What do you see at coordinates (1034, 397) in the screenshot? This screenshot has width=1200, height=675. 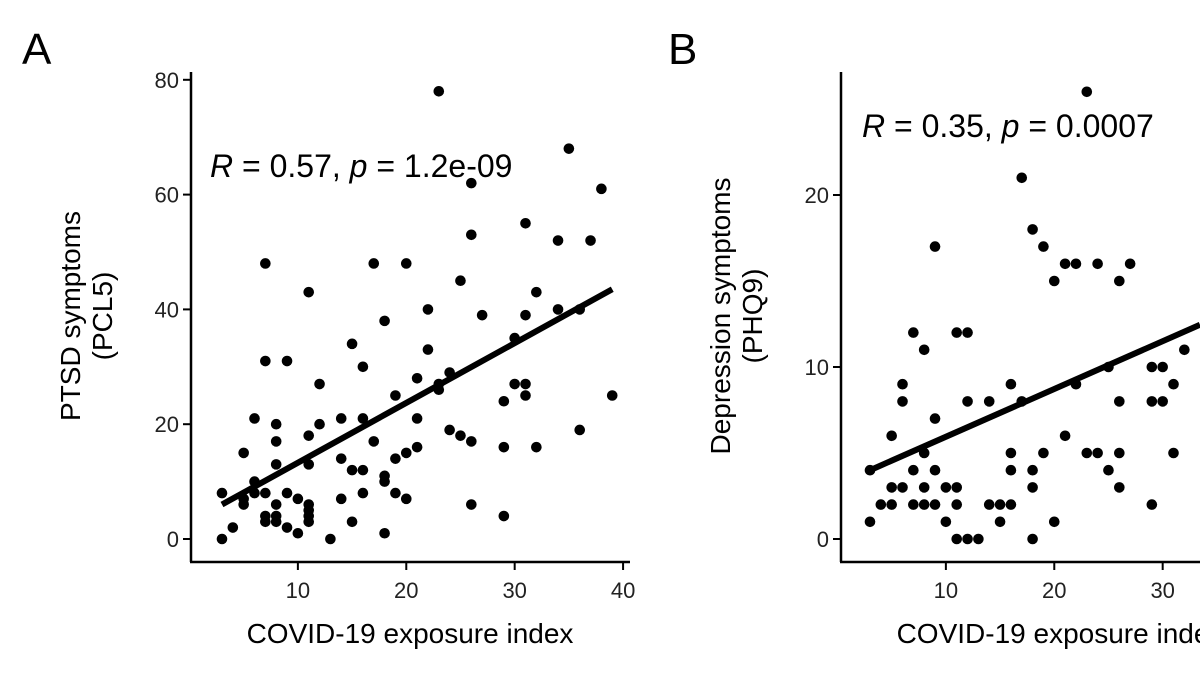 I see `panel-b-regression-line` at bounding box center [1034, 397].